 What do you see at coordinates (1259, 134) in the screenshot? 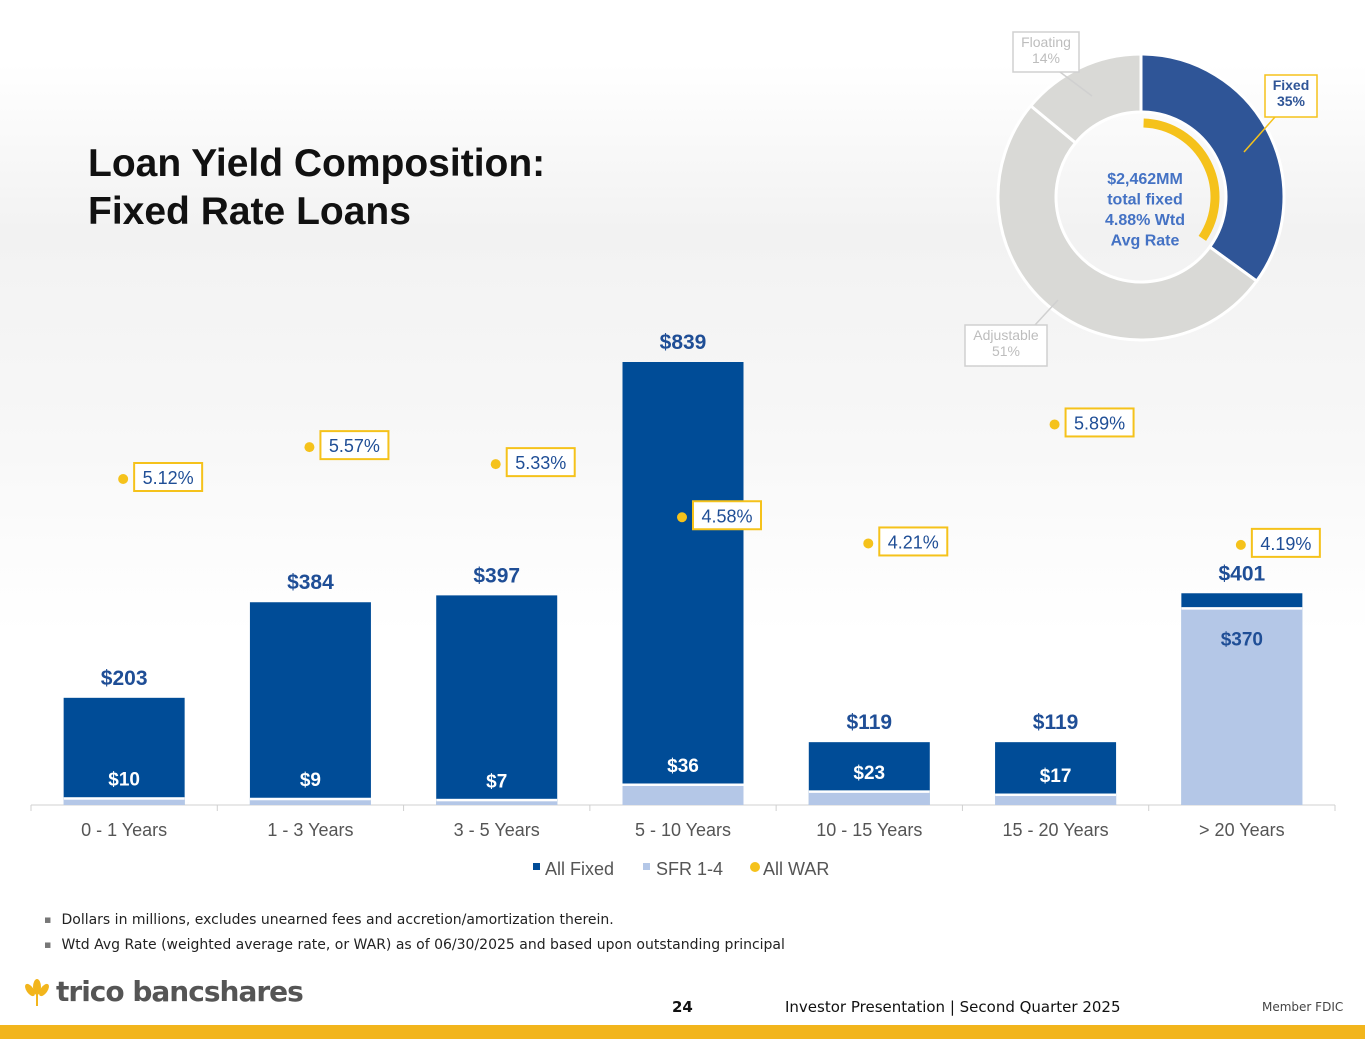
I see `callout-leader-fixed` at bounding box center [1259, 134].